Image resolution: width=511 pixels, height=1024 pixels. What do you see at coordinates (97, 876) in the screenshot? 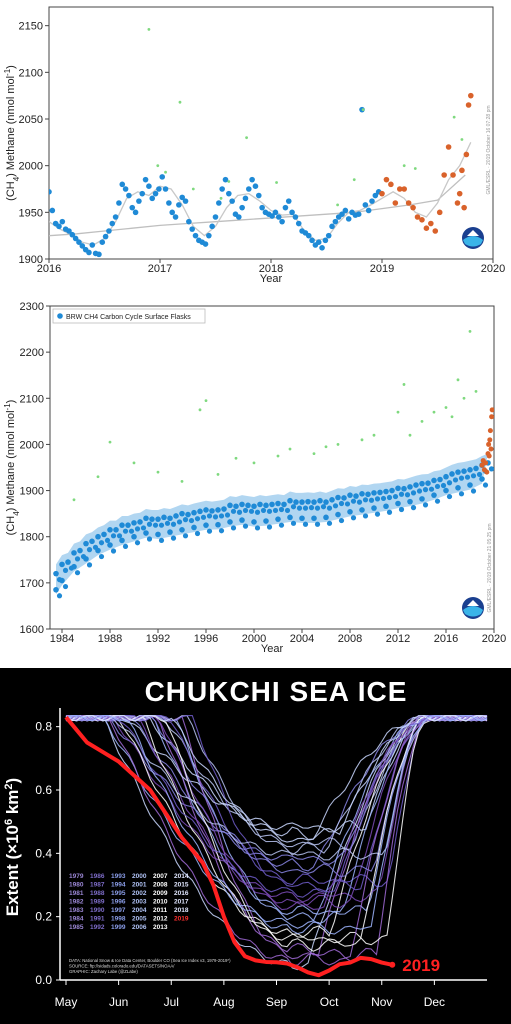
I see `legend-year: 1986` at bounding box center [97, 876].